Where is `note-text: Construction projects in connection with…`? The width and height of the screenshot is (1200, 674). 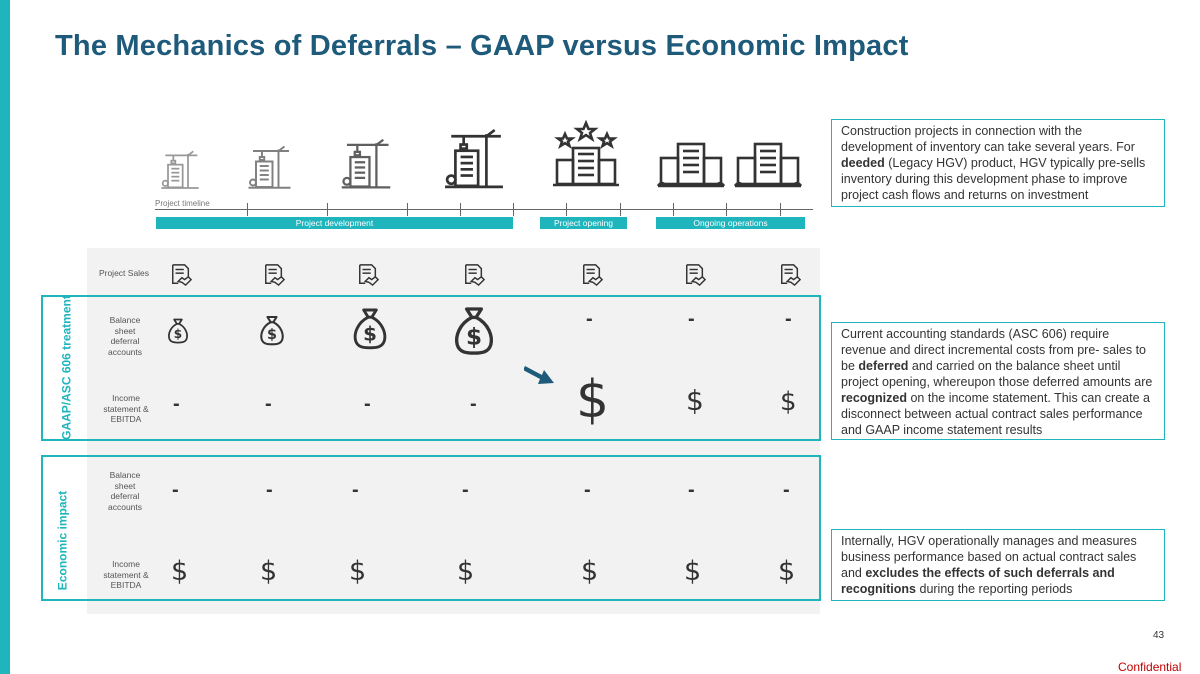
note-text: Construction projects in connection with… is located at coordinates (988, 139).